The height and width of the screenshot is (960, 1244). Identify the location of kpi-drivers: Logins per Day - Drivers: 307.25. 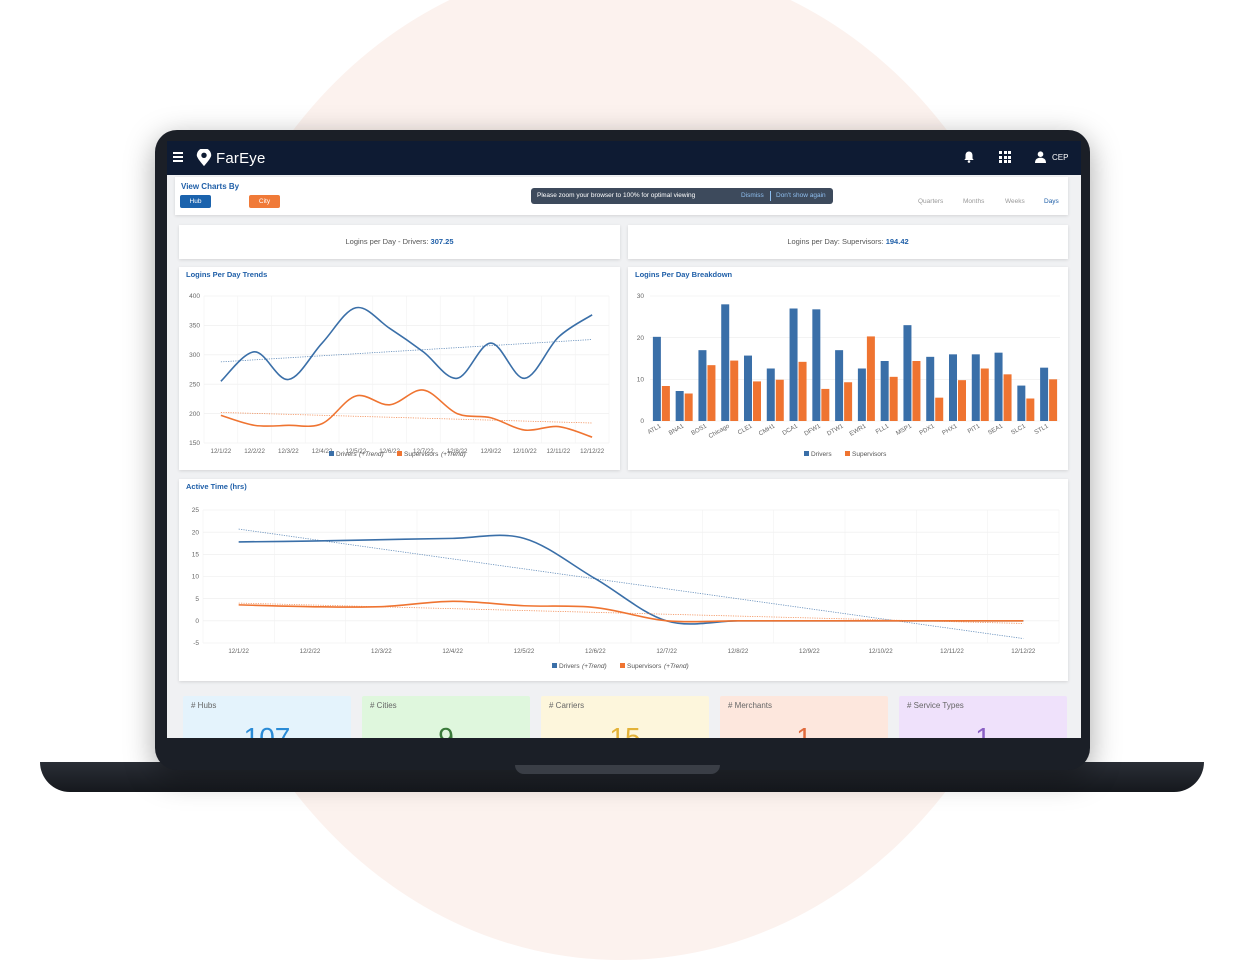
(399, 241).